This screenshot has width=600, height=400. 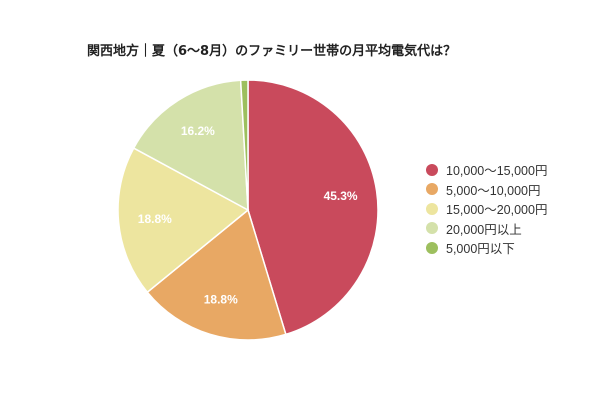 I want to click on legend-label: 20,000円以上, so click(x=484, y=229).